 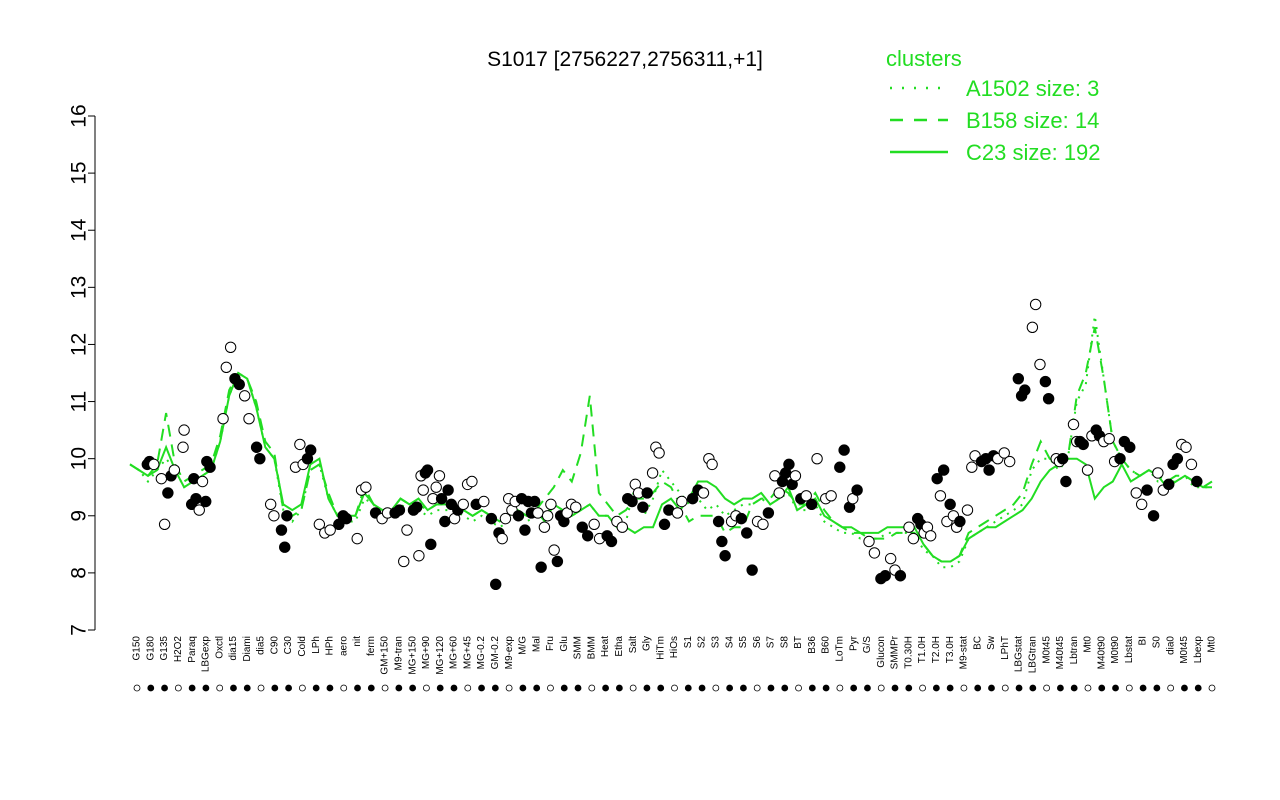 I want to click on x-tick-label: Fru, so click(x=550, y=643).